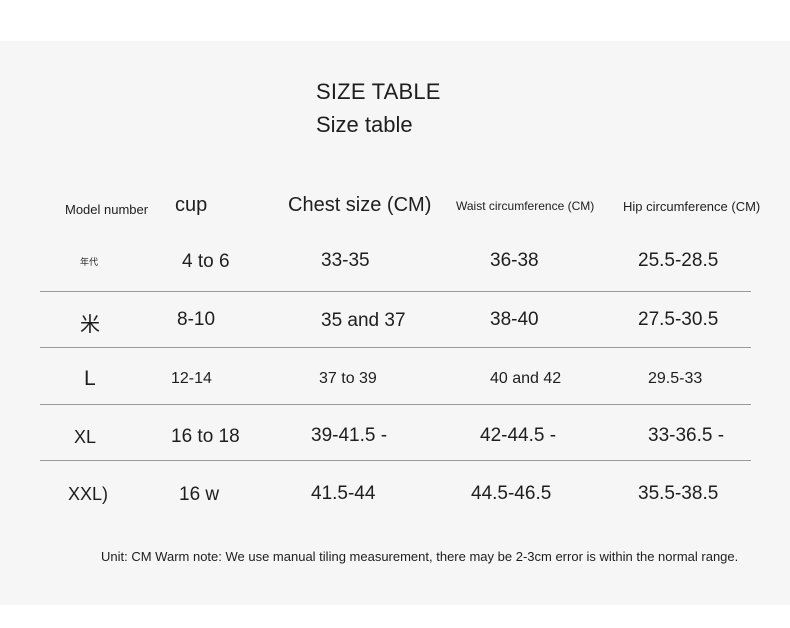 Image resolution: width=790 pixels, height=628 pixels. Describe the element at coordinates (348, 378) in the screenshot. I see `row-3-chest: 37 to 39` at that location.